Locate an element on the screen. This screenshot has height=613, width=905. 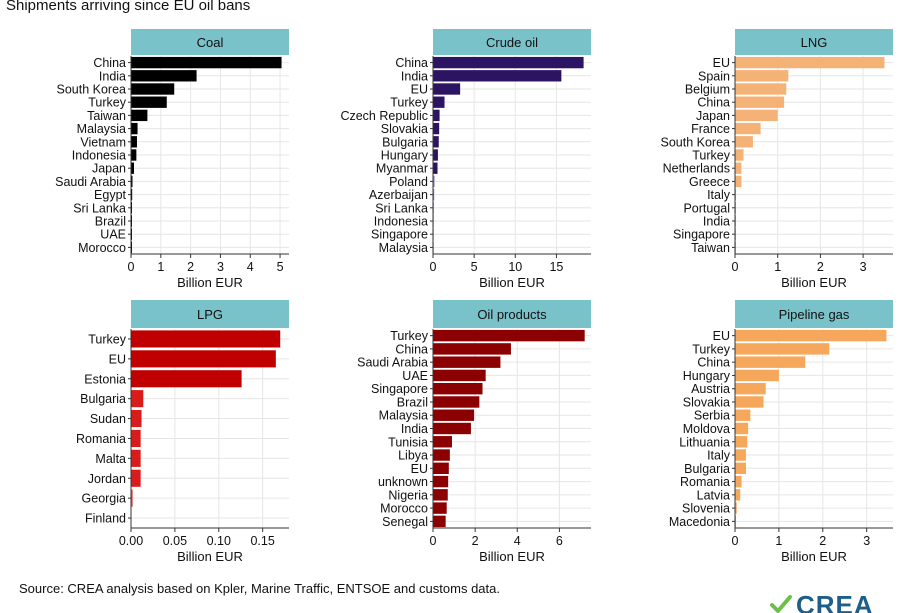
coal-bar-indonesia is located at coordinates (134, 155).